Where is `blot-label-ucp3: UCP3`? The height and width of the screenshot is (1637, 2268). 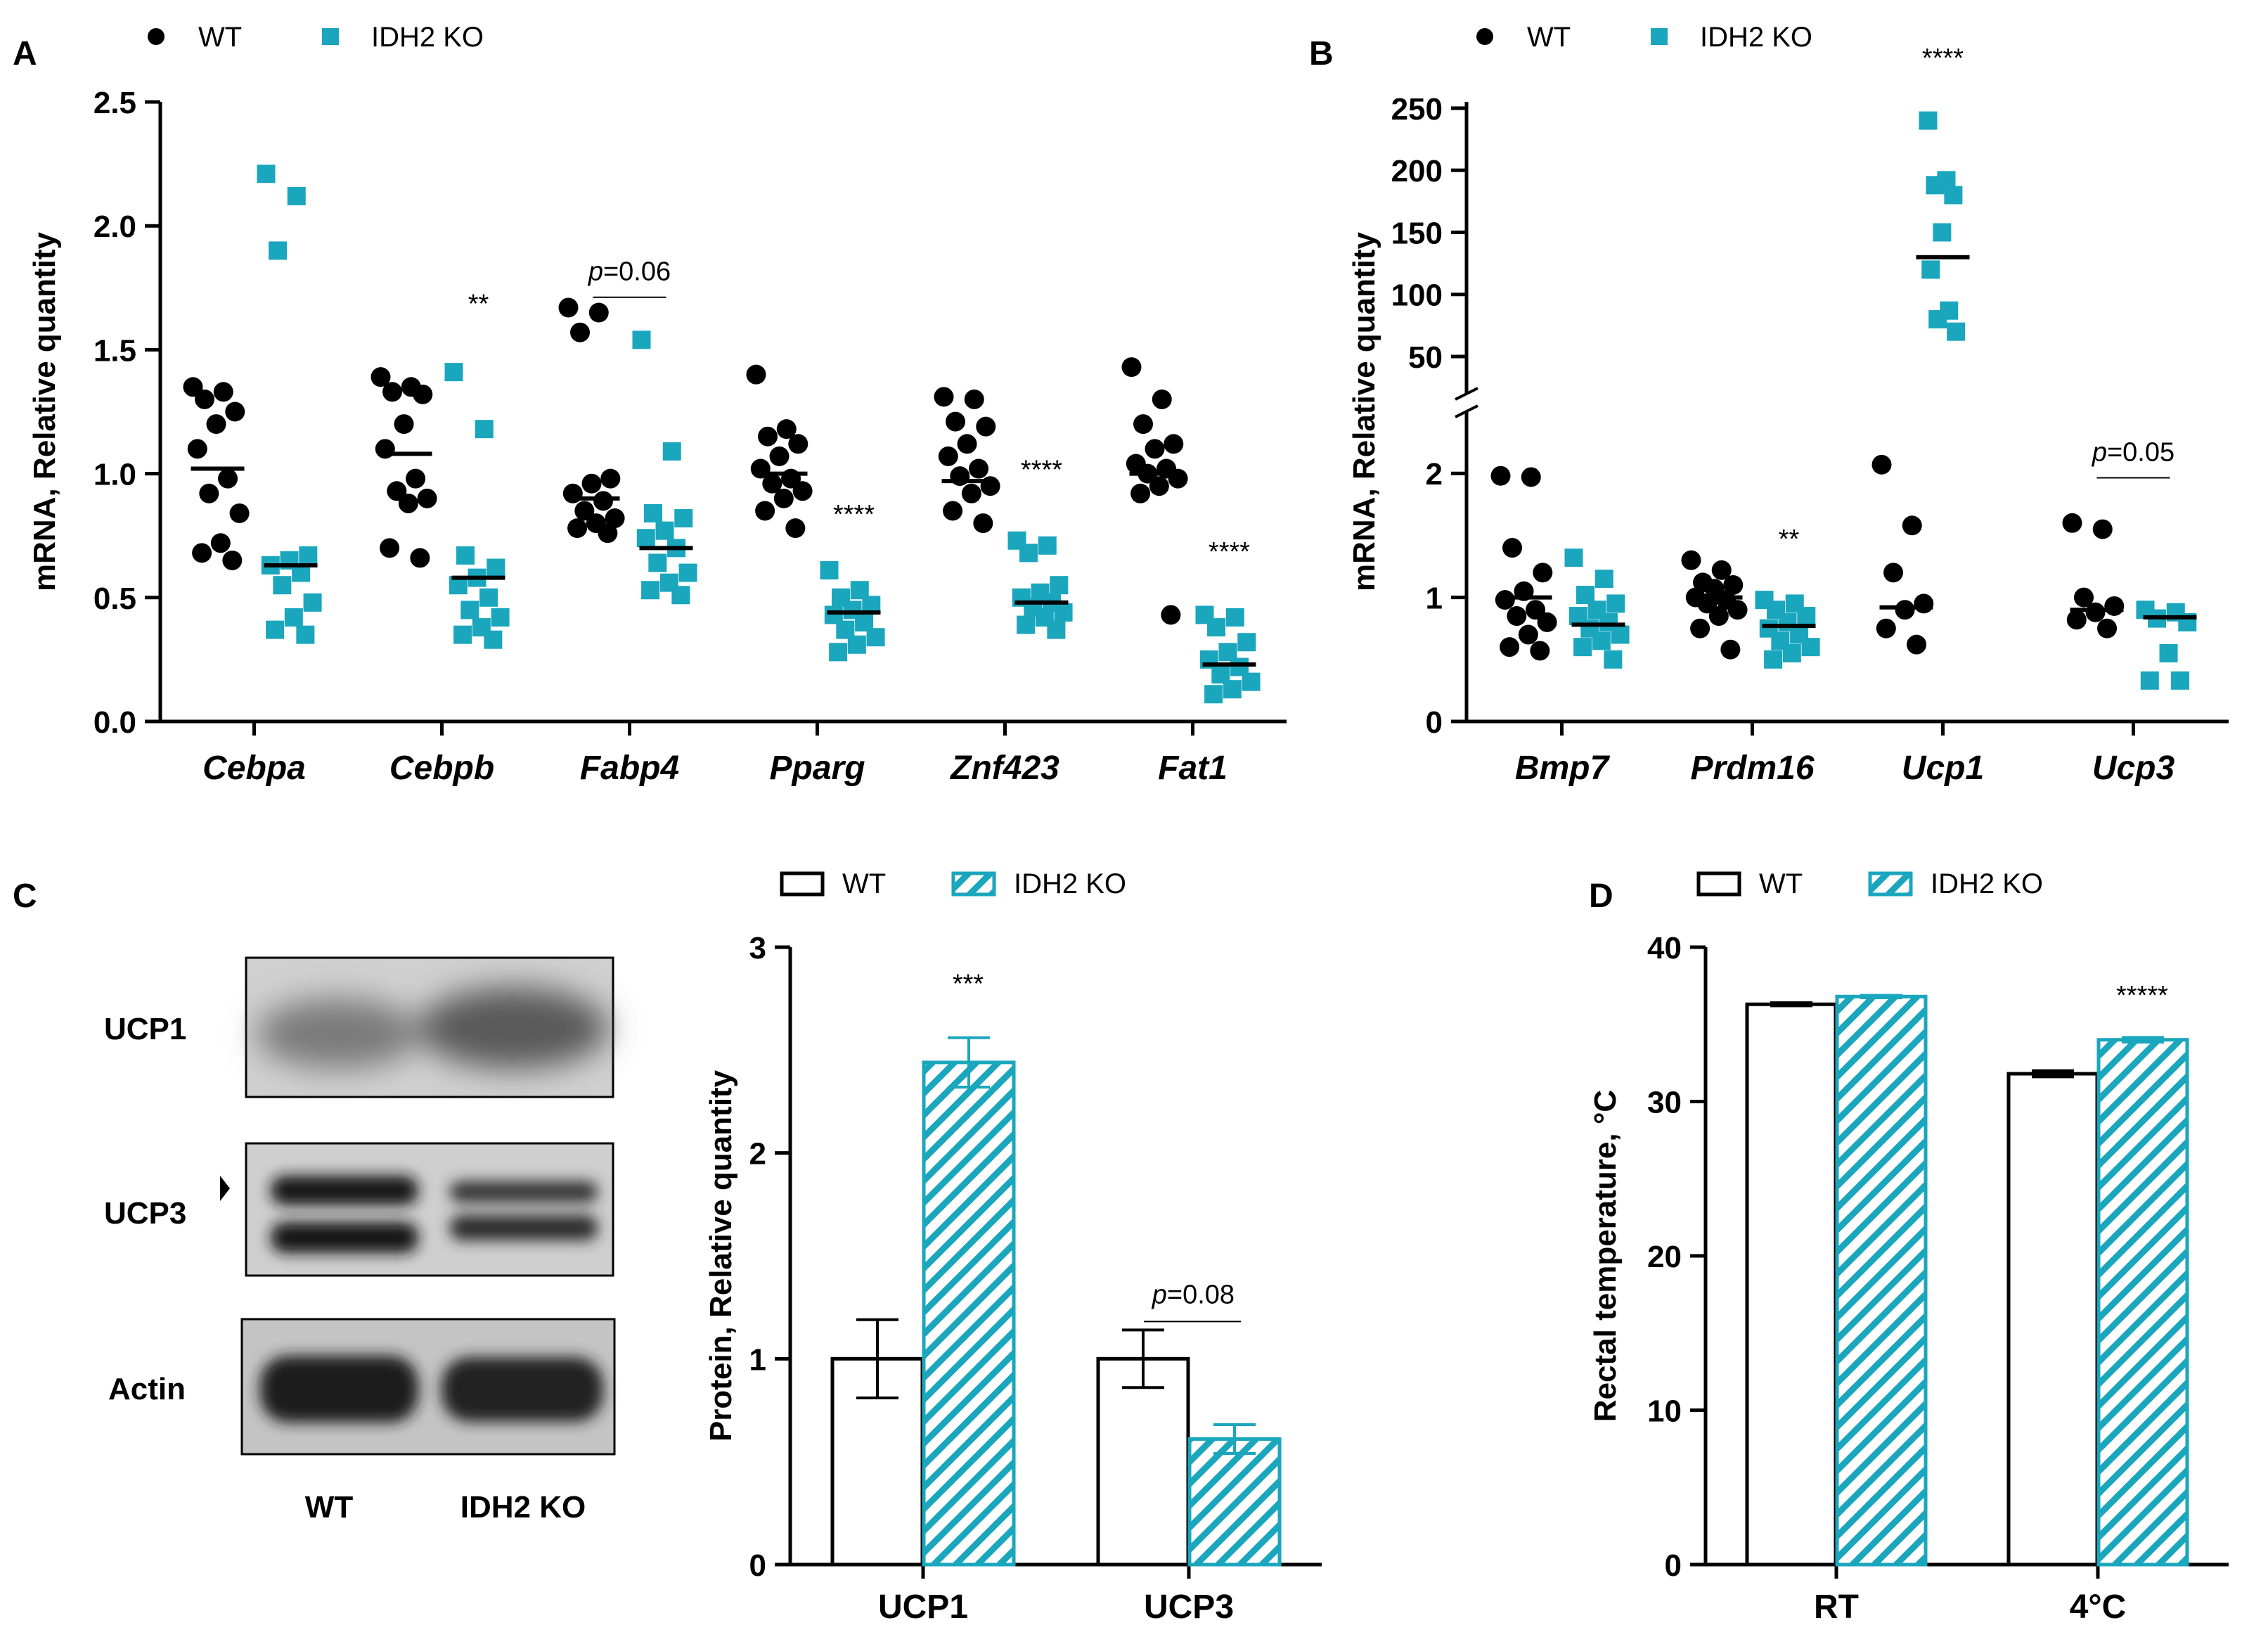 blot-label-ucp3: UCP3 is located at coordinates (145, 1213).